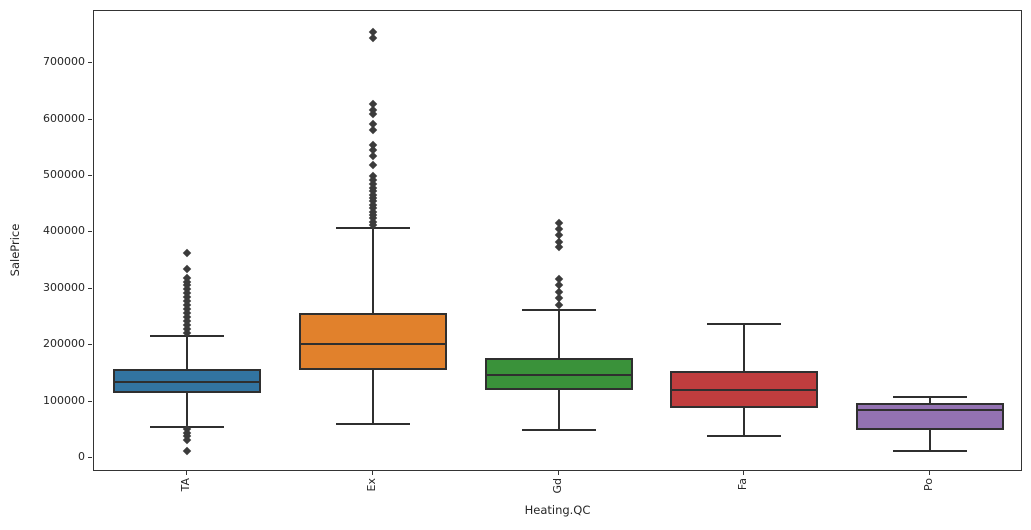 Image resolution: width=1031 pixels, height=530 pixels. What do you see at coordinates (64, 62) in the screenshot?
I see `y-tick-label: 700000` at bounding box center [64, 62].